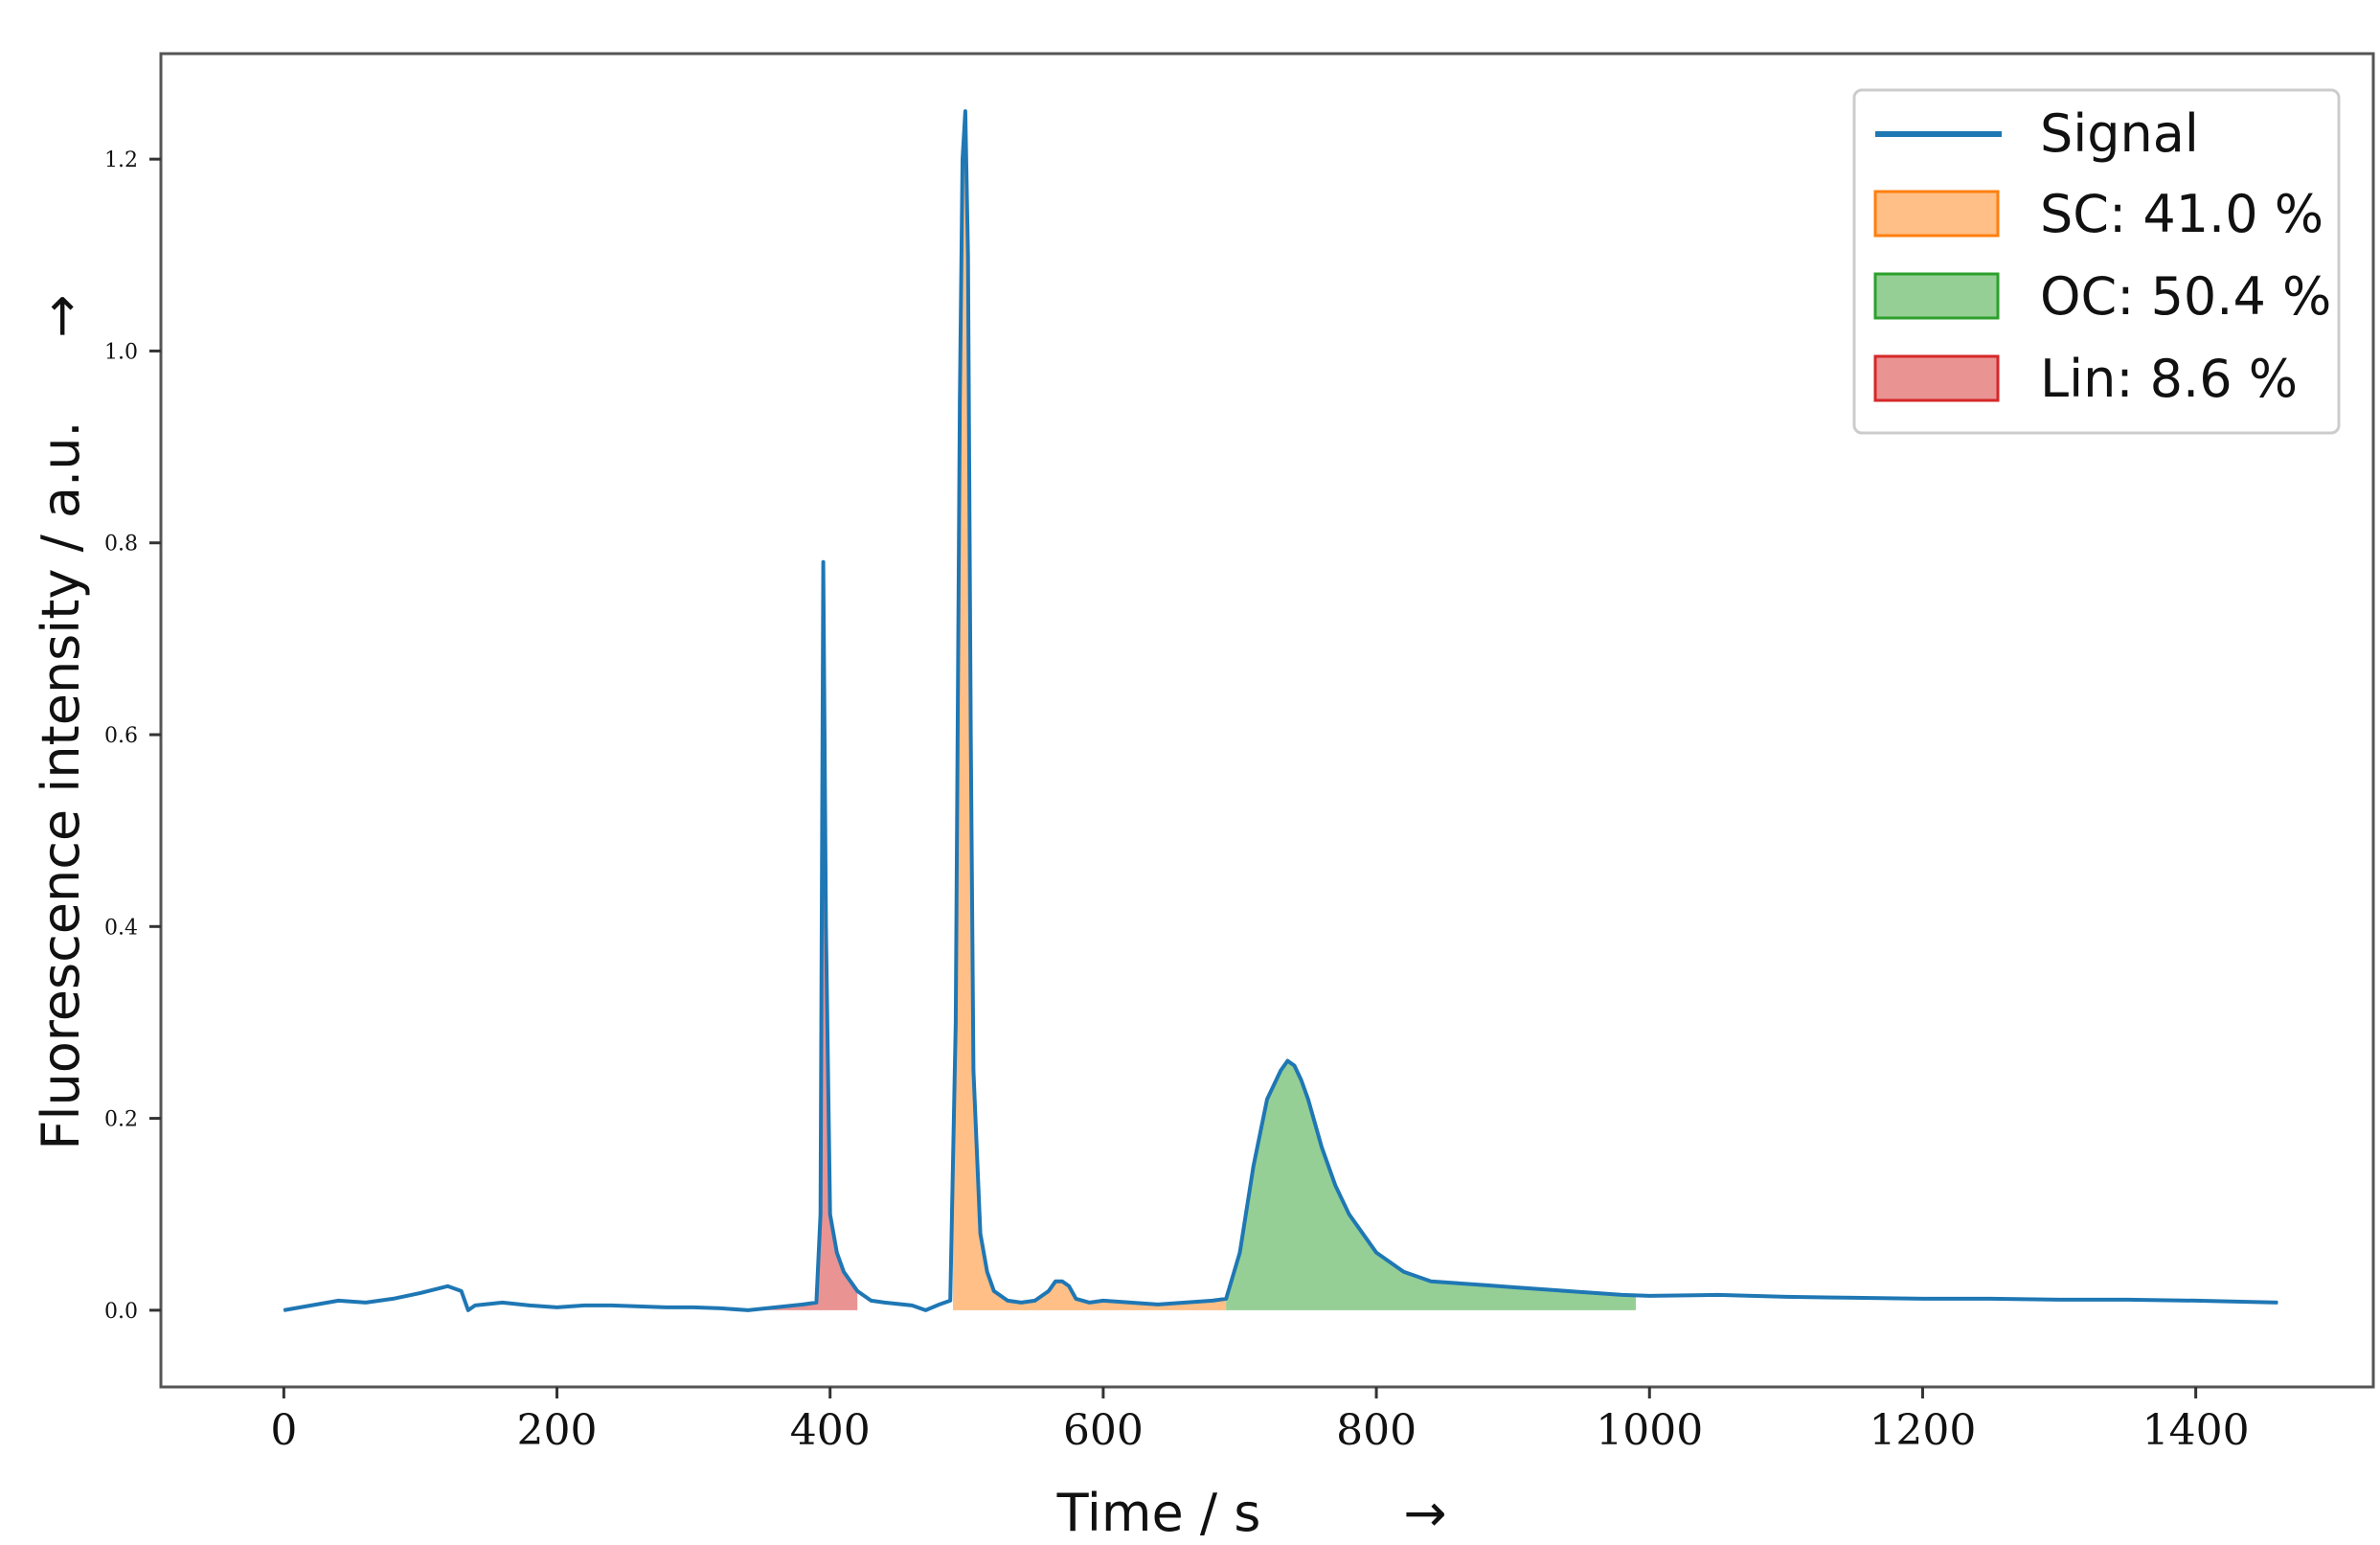 Image resolution: width=2380 pixels, height=1545 pixels. What do you see at coordinates (830, 1430) in the screenshot?
I see `x-tick-label: 400` at bounding box center [830, 1430].